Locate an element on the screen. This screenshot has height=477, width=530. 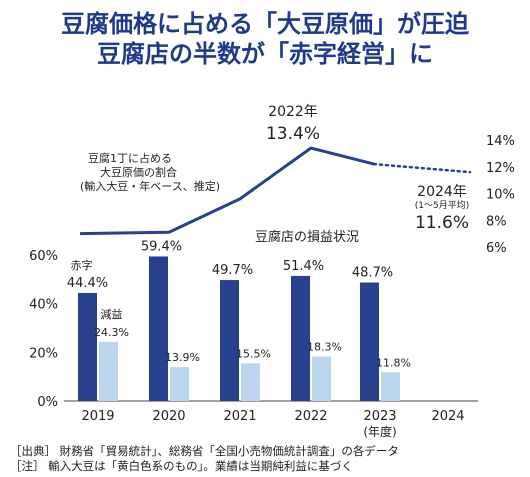
y2-tick-label: 8% is located at coordinates (496, 221).